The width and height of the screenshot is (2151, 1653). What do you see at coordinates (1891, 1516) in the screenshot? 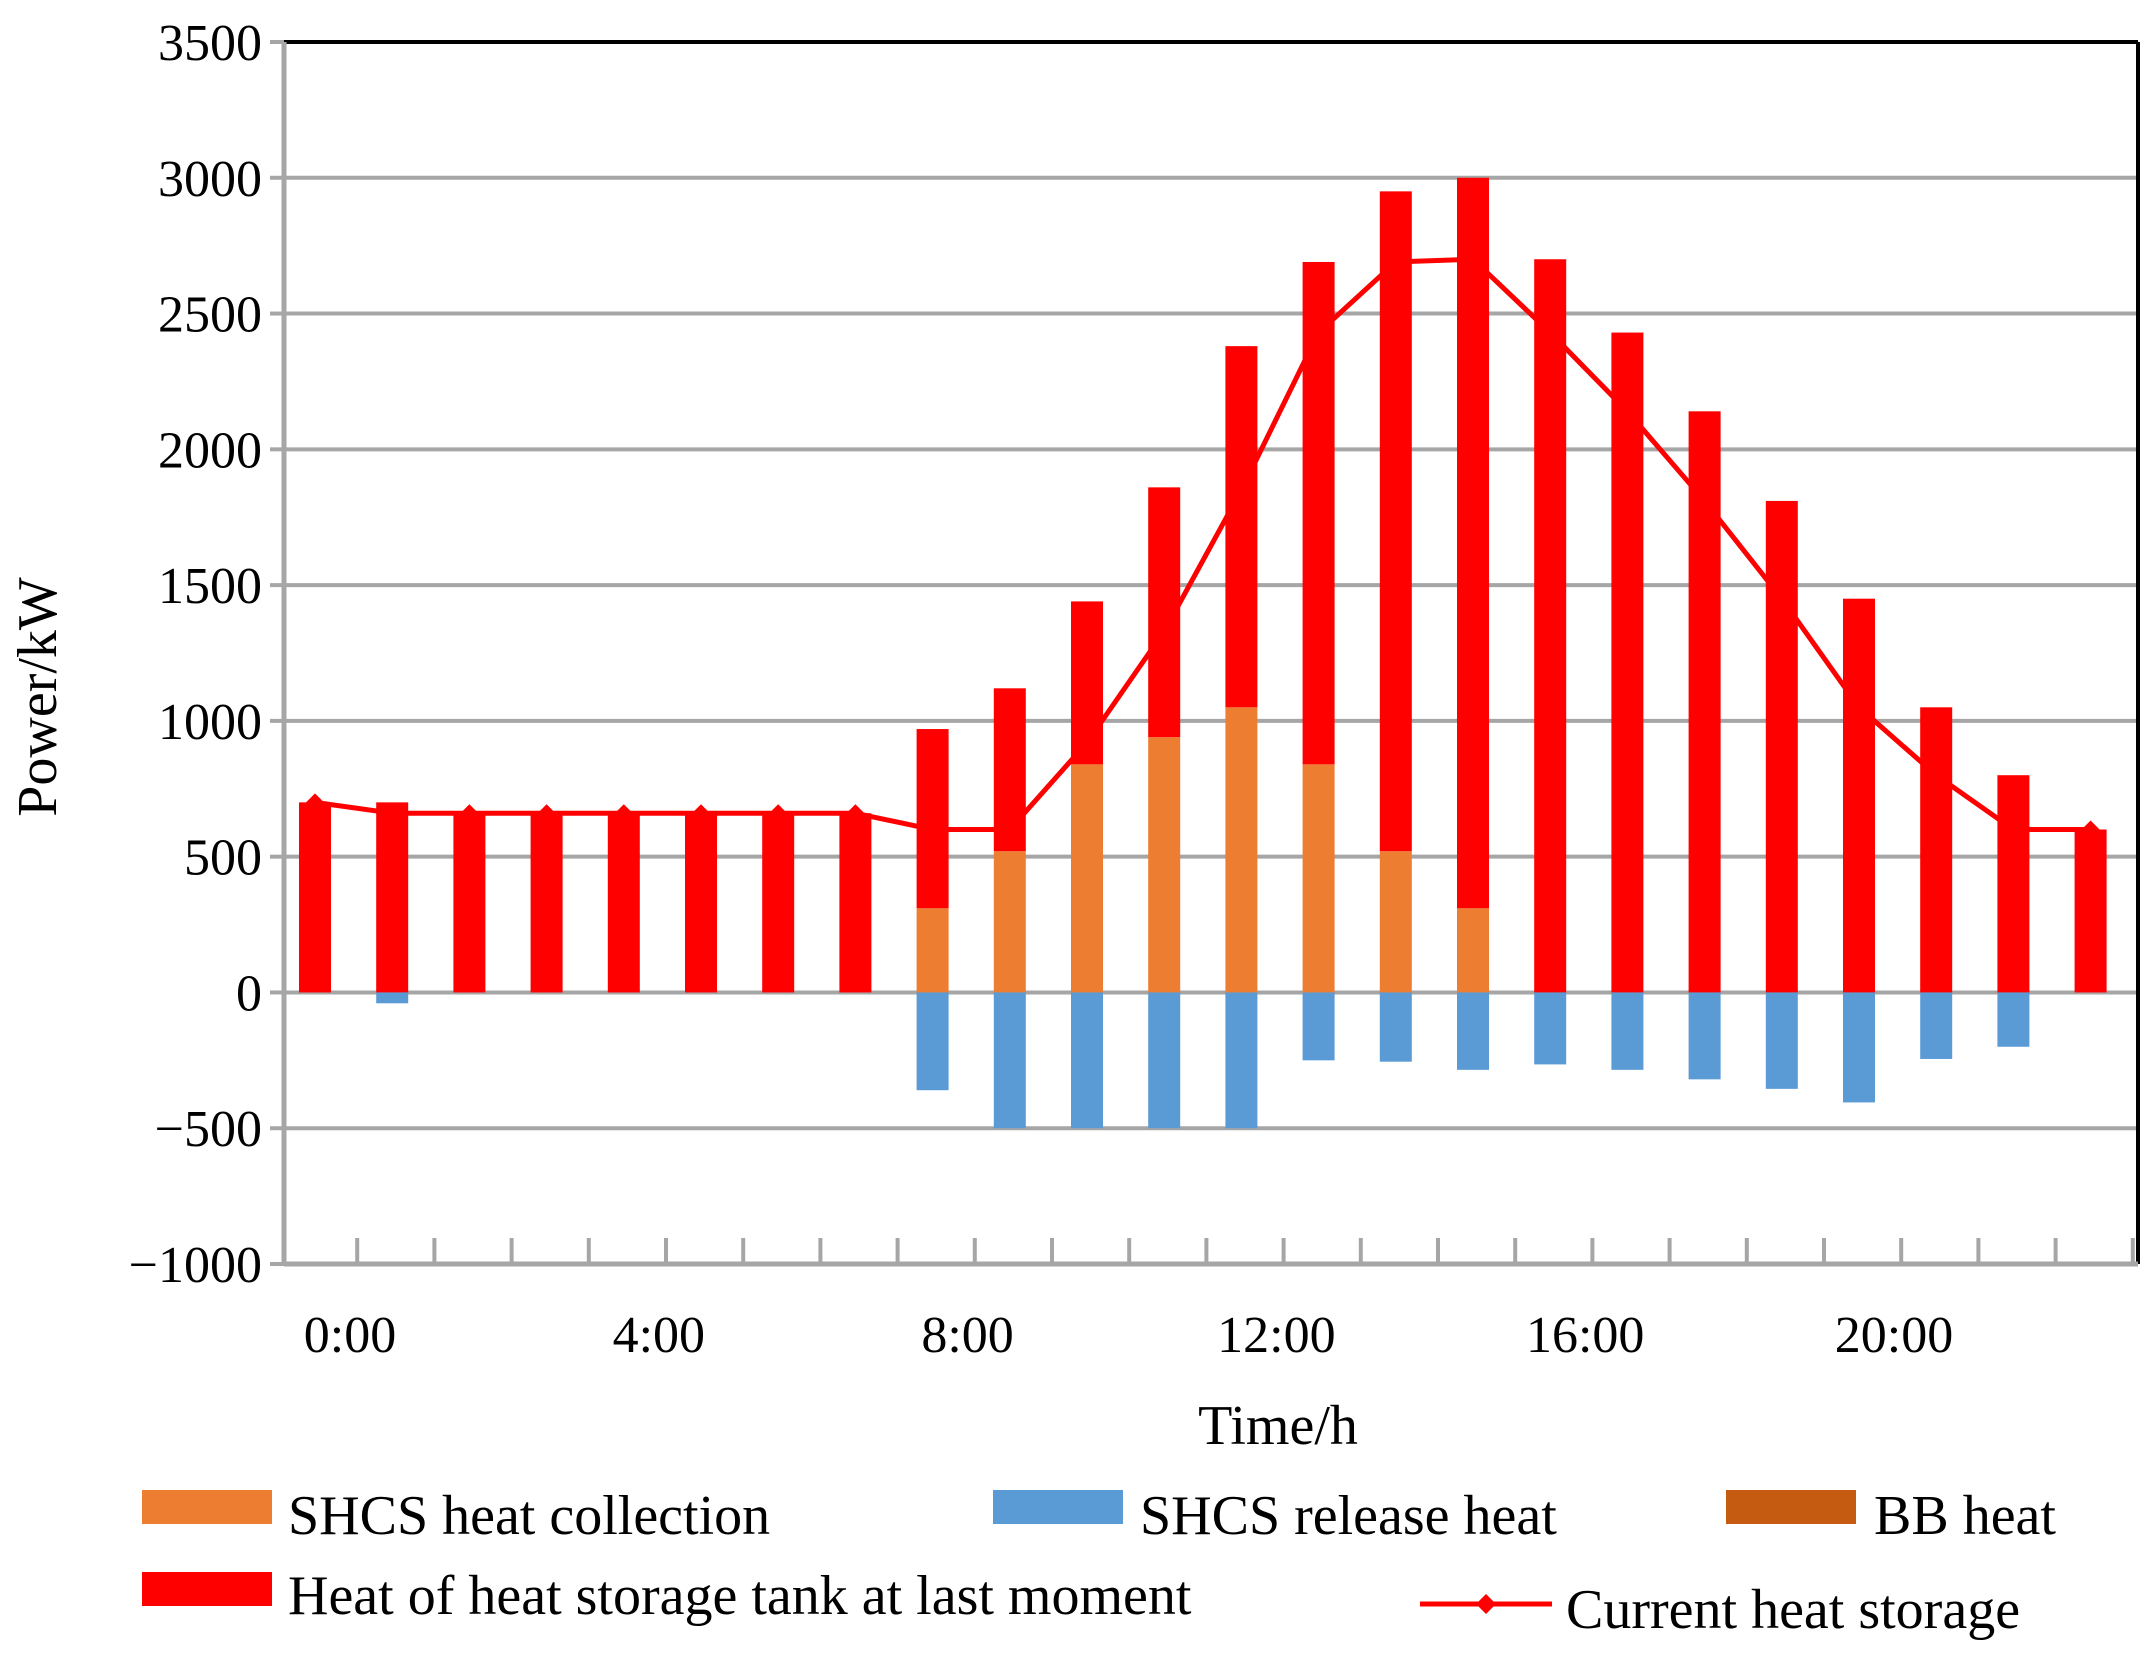
I see `legend-bb-heat: BB heat` at bounding box center [1891, 1516].